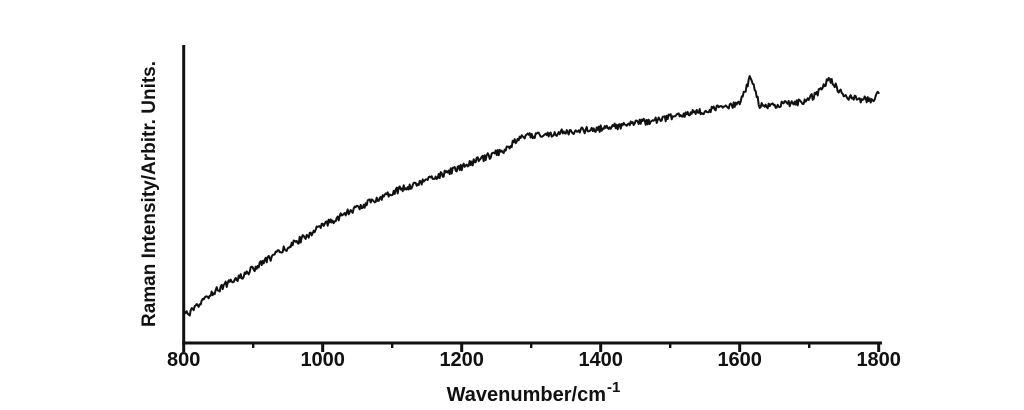 This screenshot has height=410, width=1024. I want to click on x-tick-label: 1400, so click(600, 360).